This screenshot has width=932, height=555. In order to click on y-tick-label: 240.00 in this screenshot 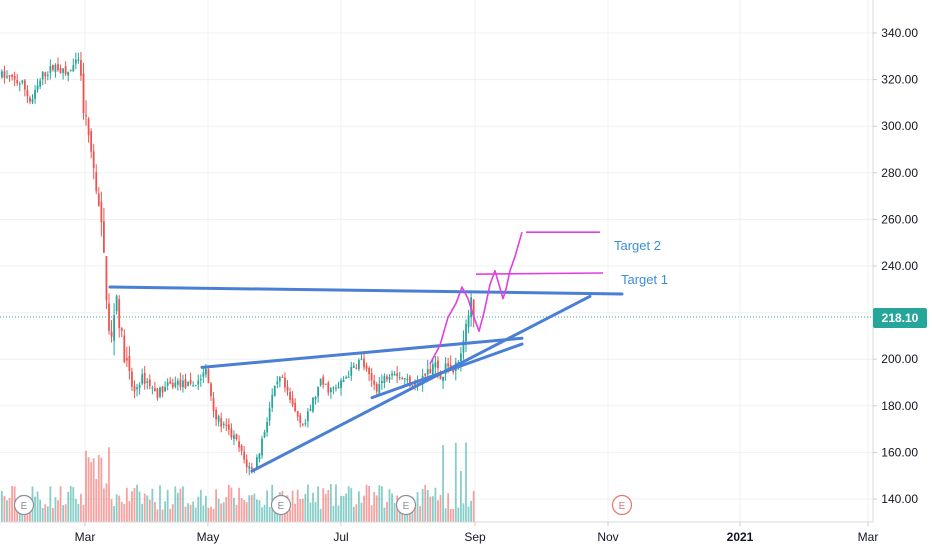, I will do `click(899, 266)`.